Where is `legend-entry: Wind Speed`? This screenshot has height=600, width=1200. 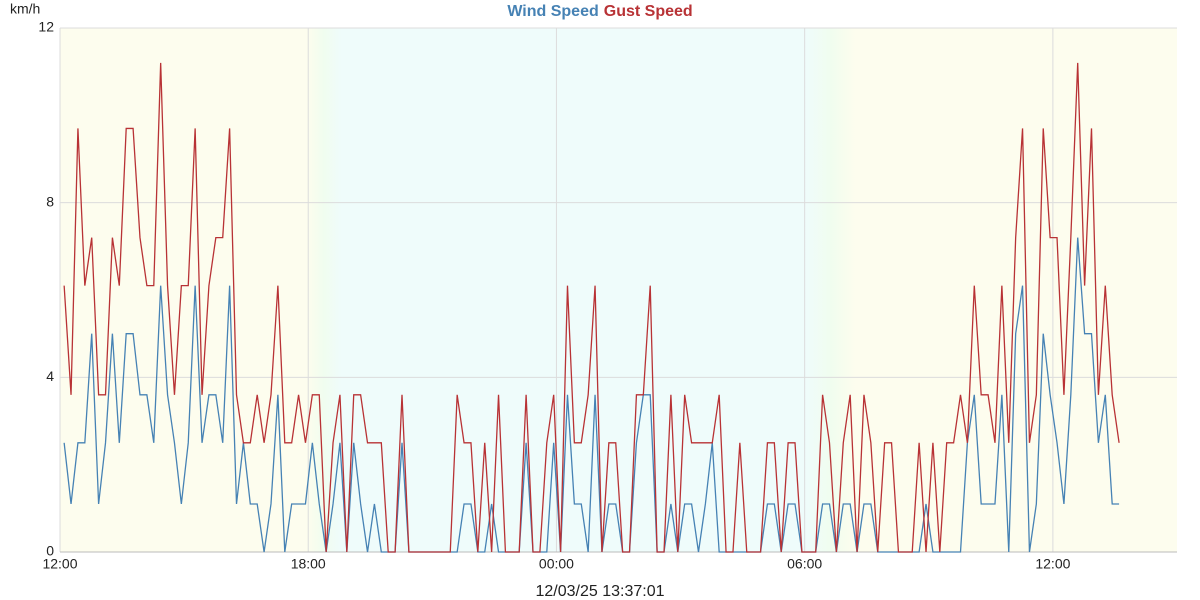 legend-entry: Wind Speed is located at coordinates (552, 11).